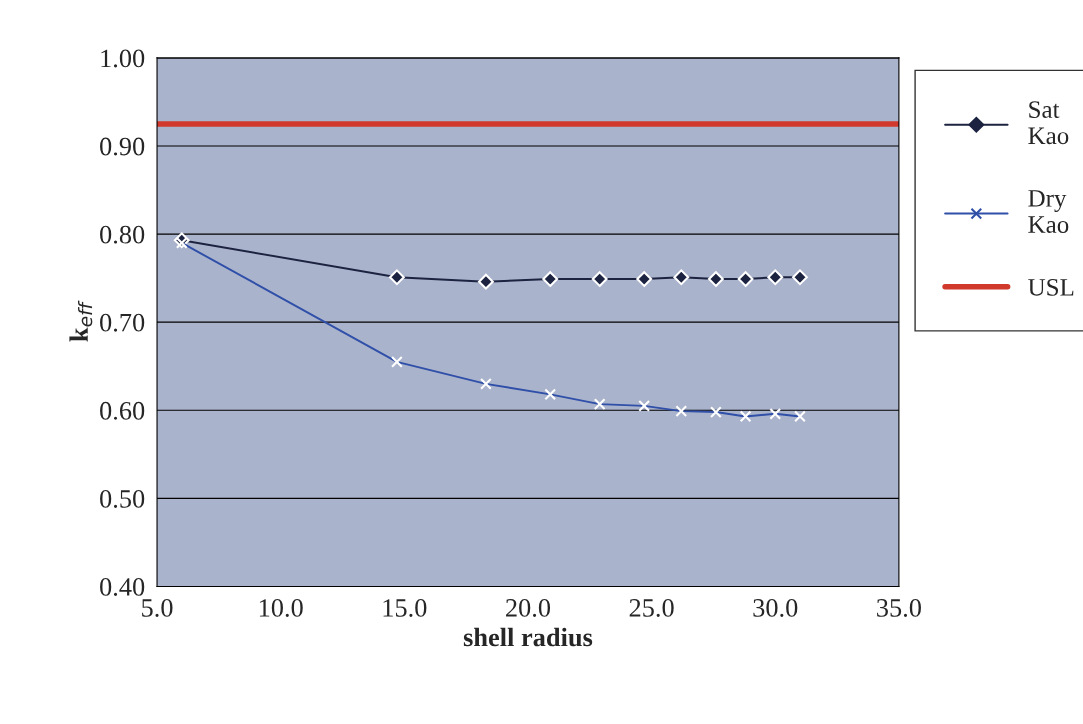  What do you see at coordinates (1048, 123) in the screenshot?
I see `legend-label: Sat Kao` at bounding box center [1048, 123].